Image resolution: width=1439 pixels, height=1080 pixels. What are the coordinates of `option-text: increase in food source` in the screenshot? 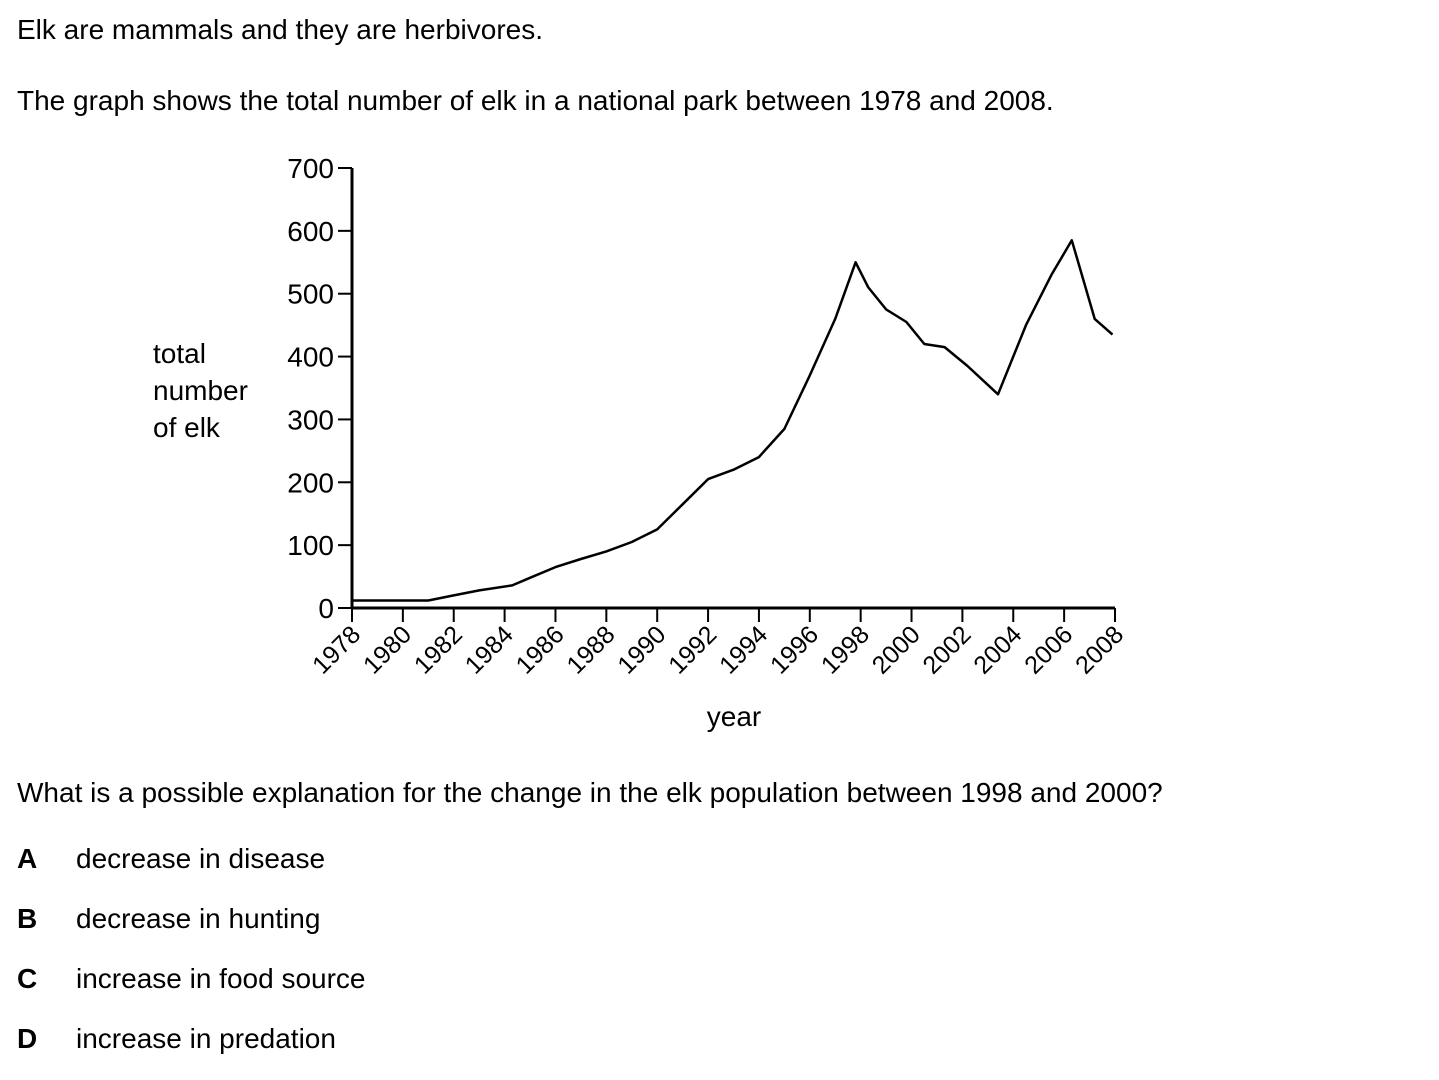 It's located at (221, 978).